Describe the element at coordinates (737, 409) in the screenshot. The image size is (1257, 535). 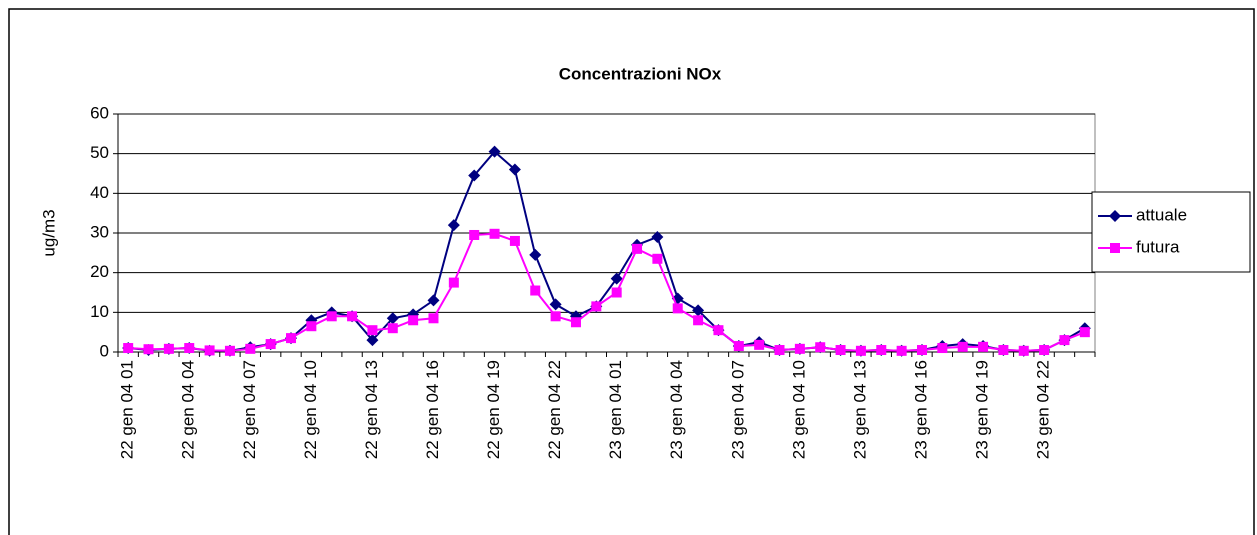
I see `x-tick-label: 23 gen 04 07` at that location.